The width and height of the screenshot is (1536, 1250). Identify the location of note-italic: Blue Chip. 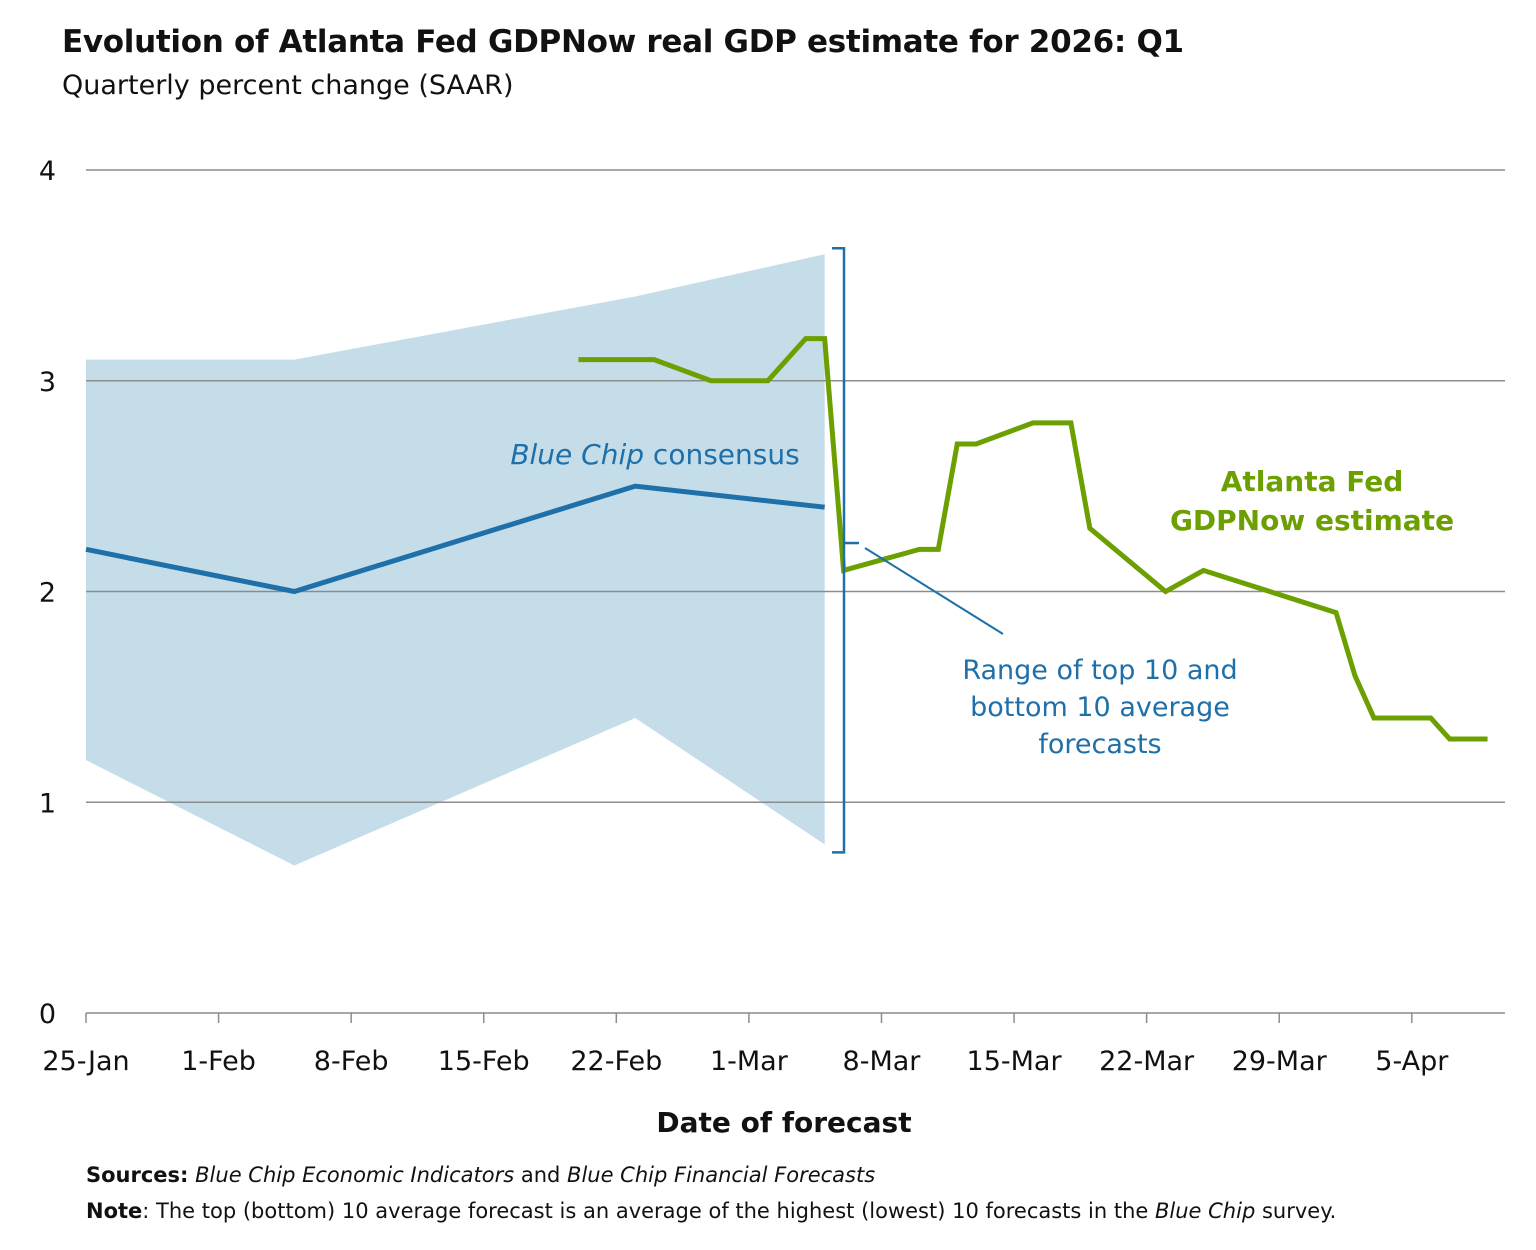
(1205, 1211).